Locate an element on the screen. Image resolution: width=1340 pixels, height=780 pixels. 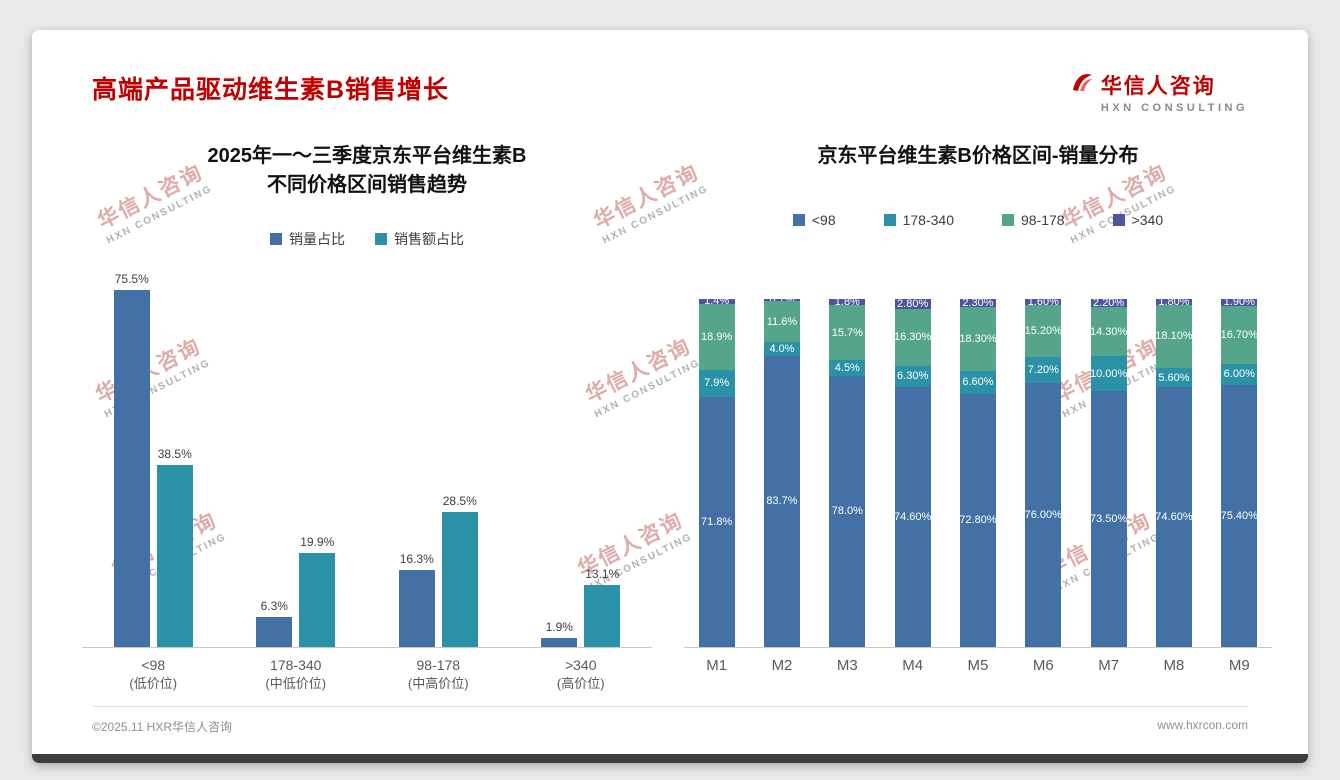
category-sublabel: (中高价位) is located at coordinates (438, 683).